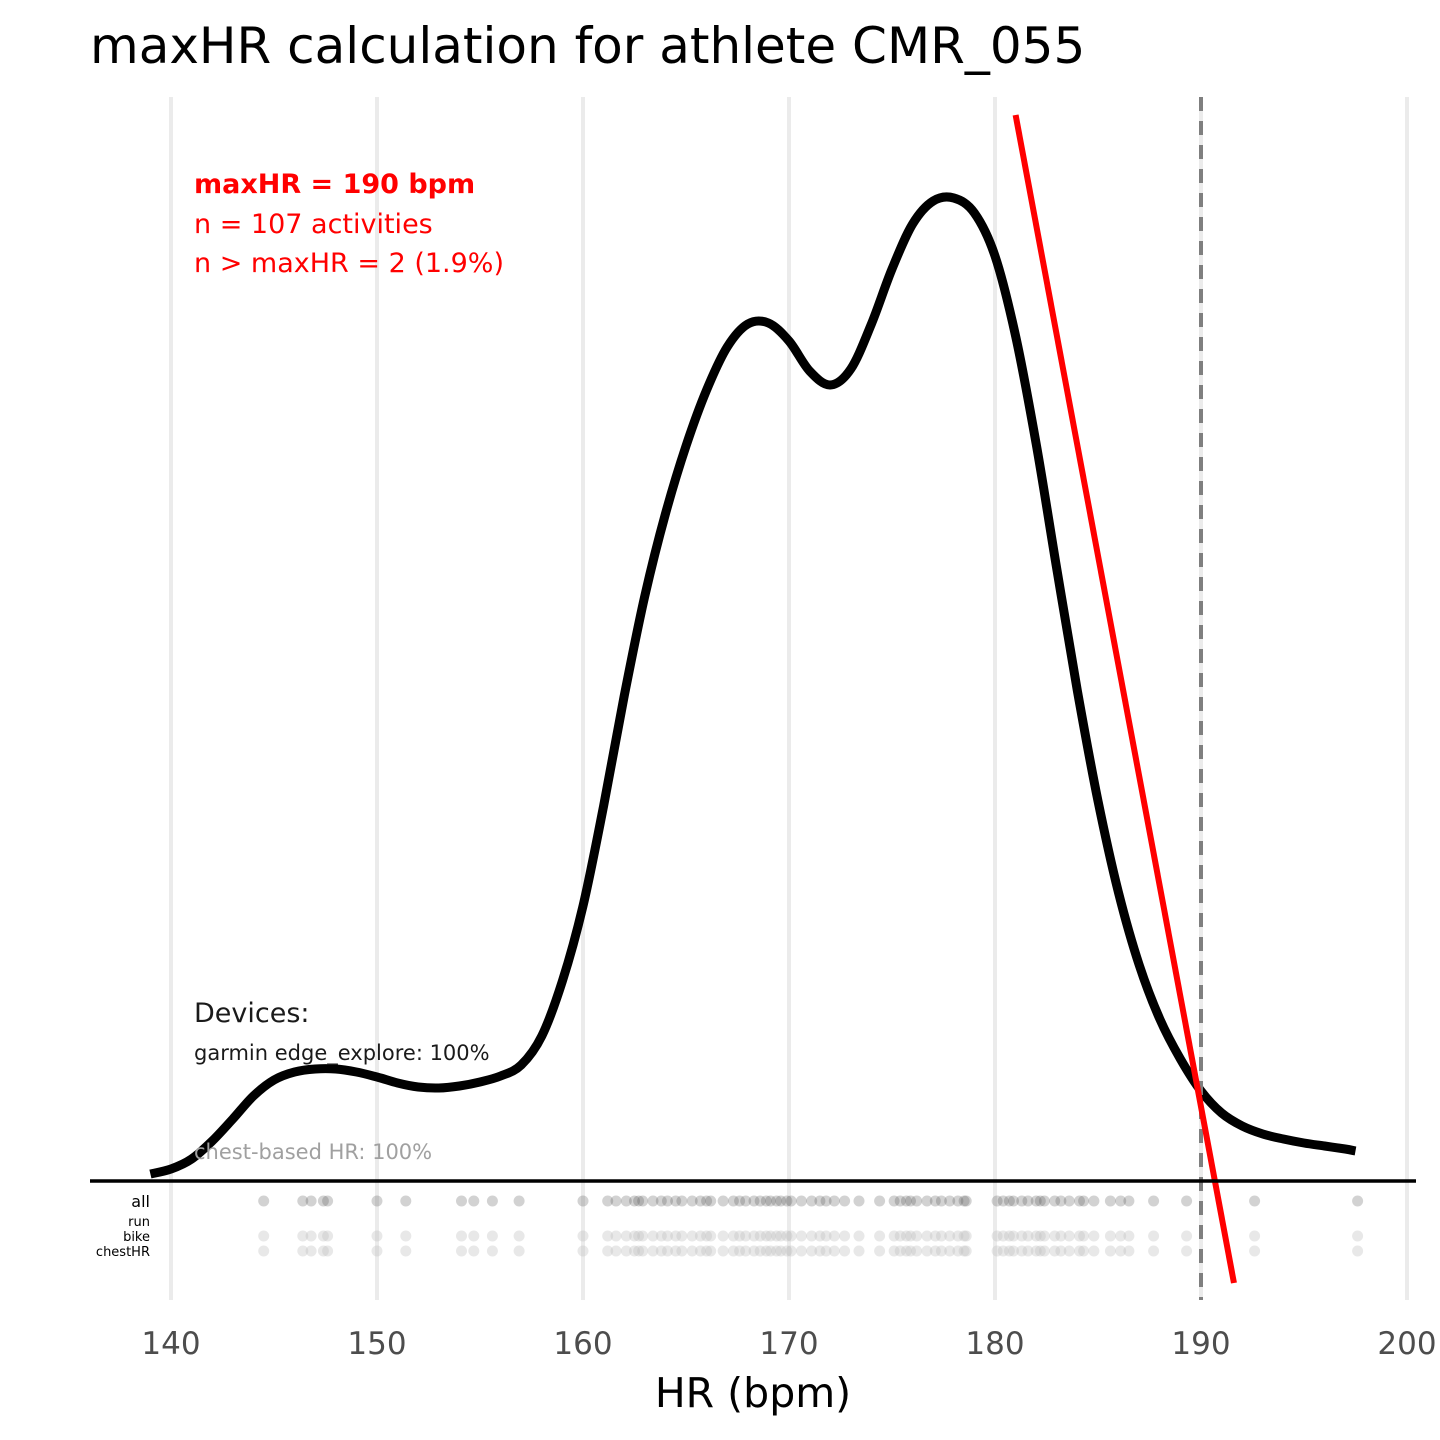 Image resolution: width=1440 pixels, height=1440 pixels. I want to click on device-line: garmin edge_explore: 100%, so click(342, 1053).